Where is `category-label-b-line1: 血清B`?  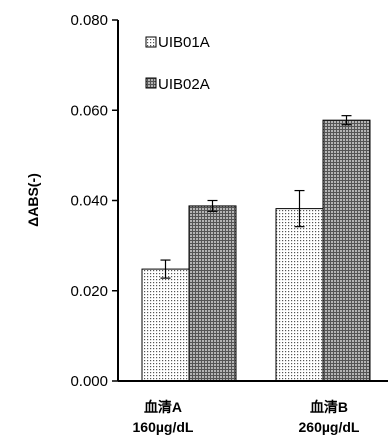 category-label-b-line1: 血清B is located at coordinates (329, 407).